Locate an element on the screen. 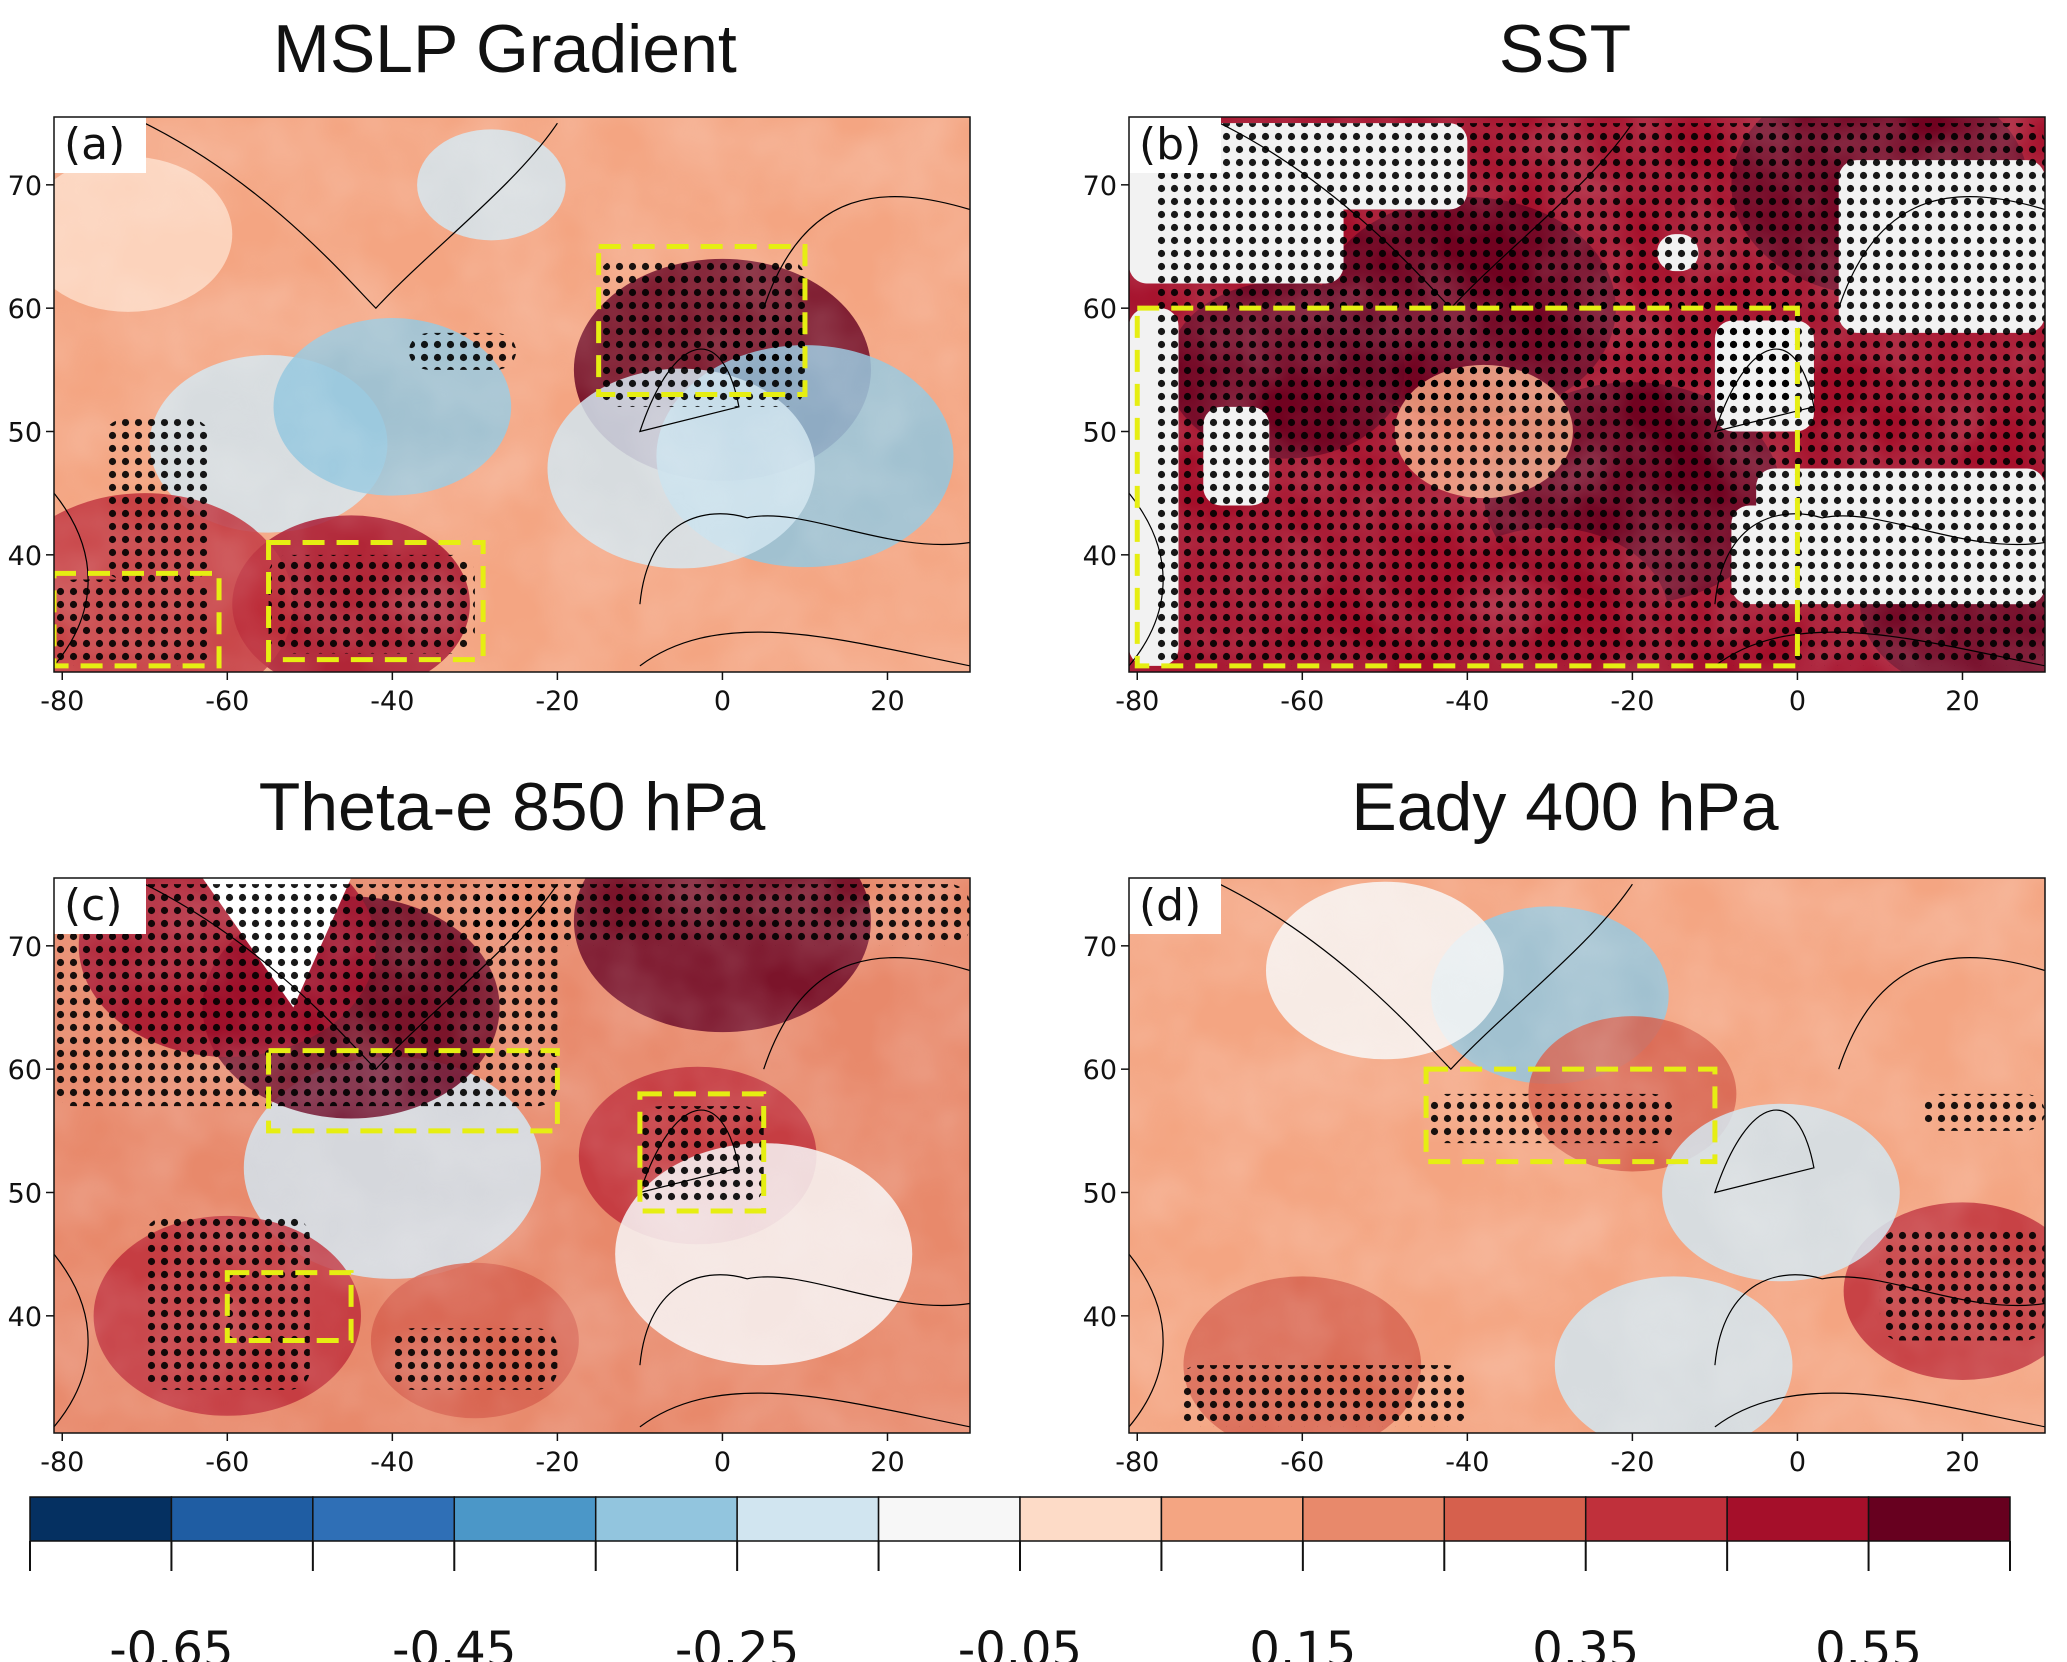 This screenshot has width=2067, height=1662. panel-label-text: (b) is located at coordinates (1170, 144).